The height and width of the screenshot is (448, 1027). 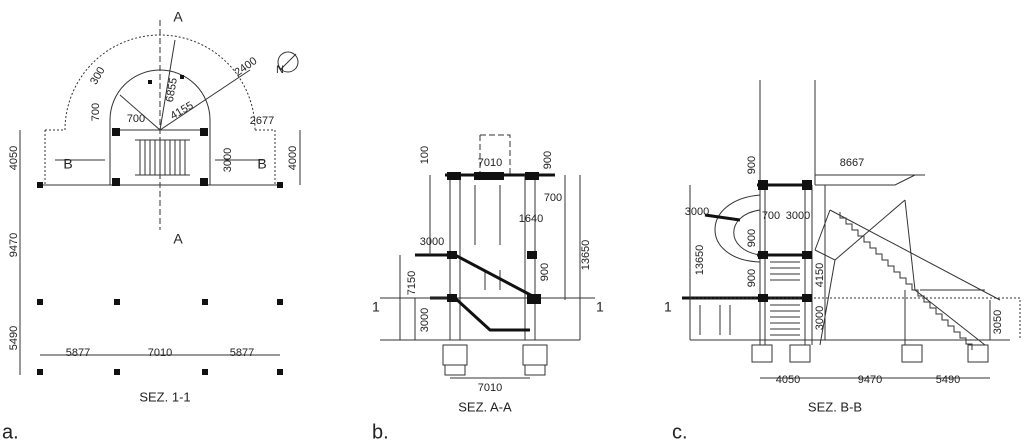 I want to click on dimension: 3050, so click(x=998, y=322).